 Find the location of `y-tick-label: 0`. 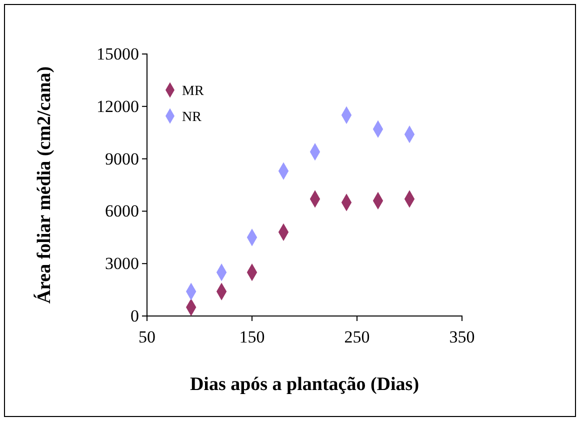

y-tick-label: 0 is located at coordinates (134, 316).